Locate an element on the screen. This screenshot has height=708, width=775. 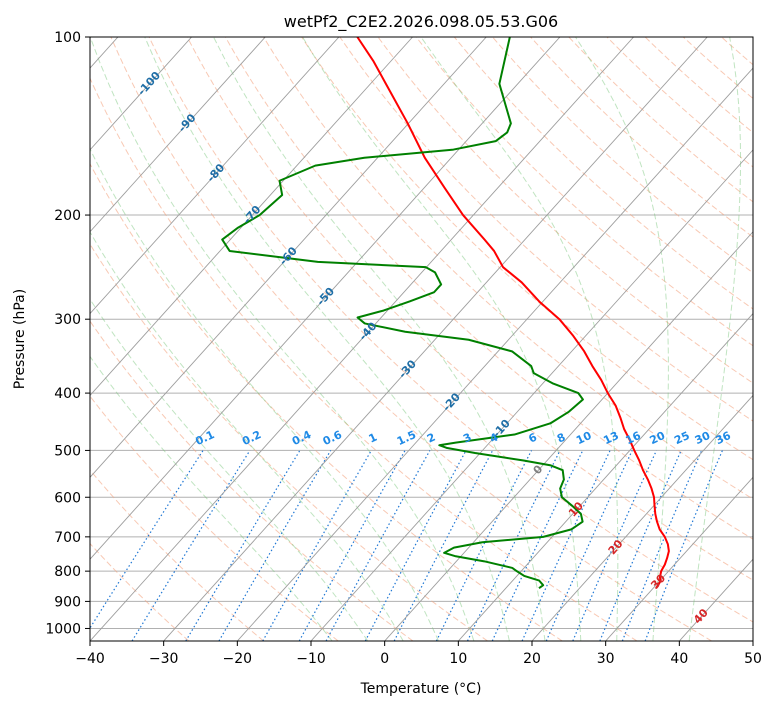
mixing-ratio-label: 30 is located at coordinates (703, 438).